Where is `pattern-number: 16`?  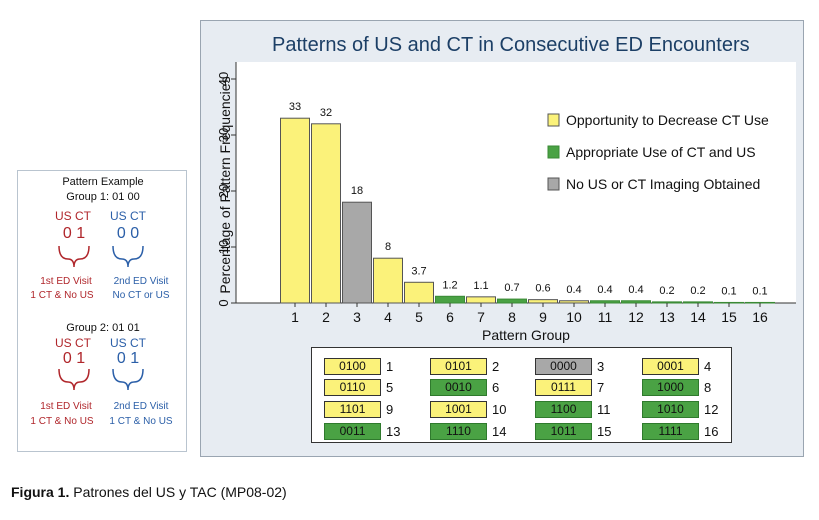
pattern-number: 16 is located at coordinates (711, 431).